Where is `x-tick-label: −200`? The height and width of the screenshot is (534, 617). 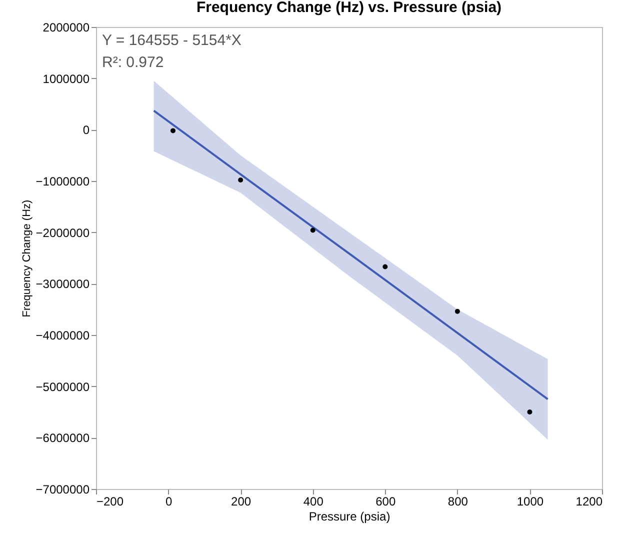 x-tick-label: −200 is located at coordinates (110, 501).